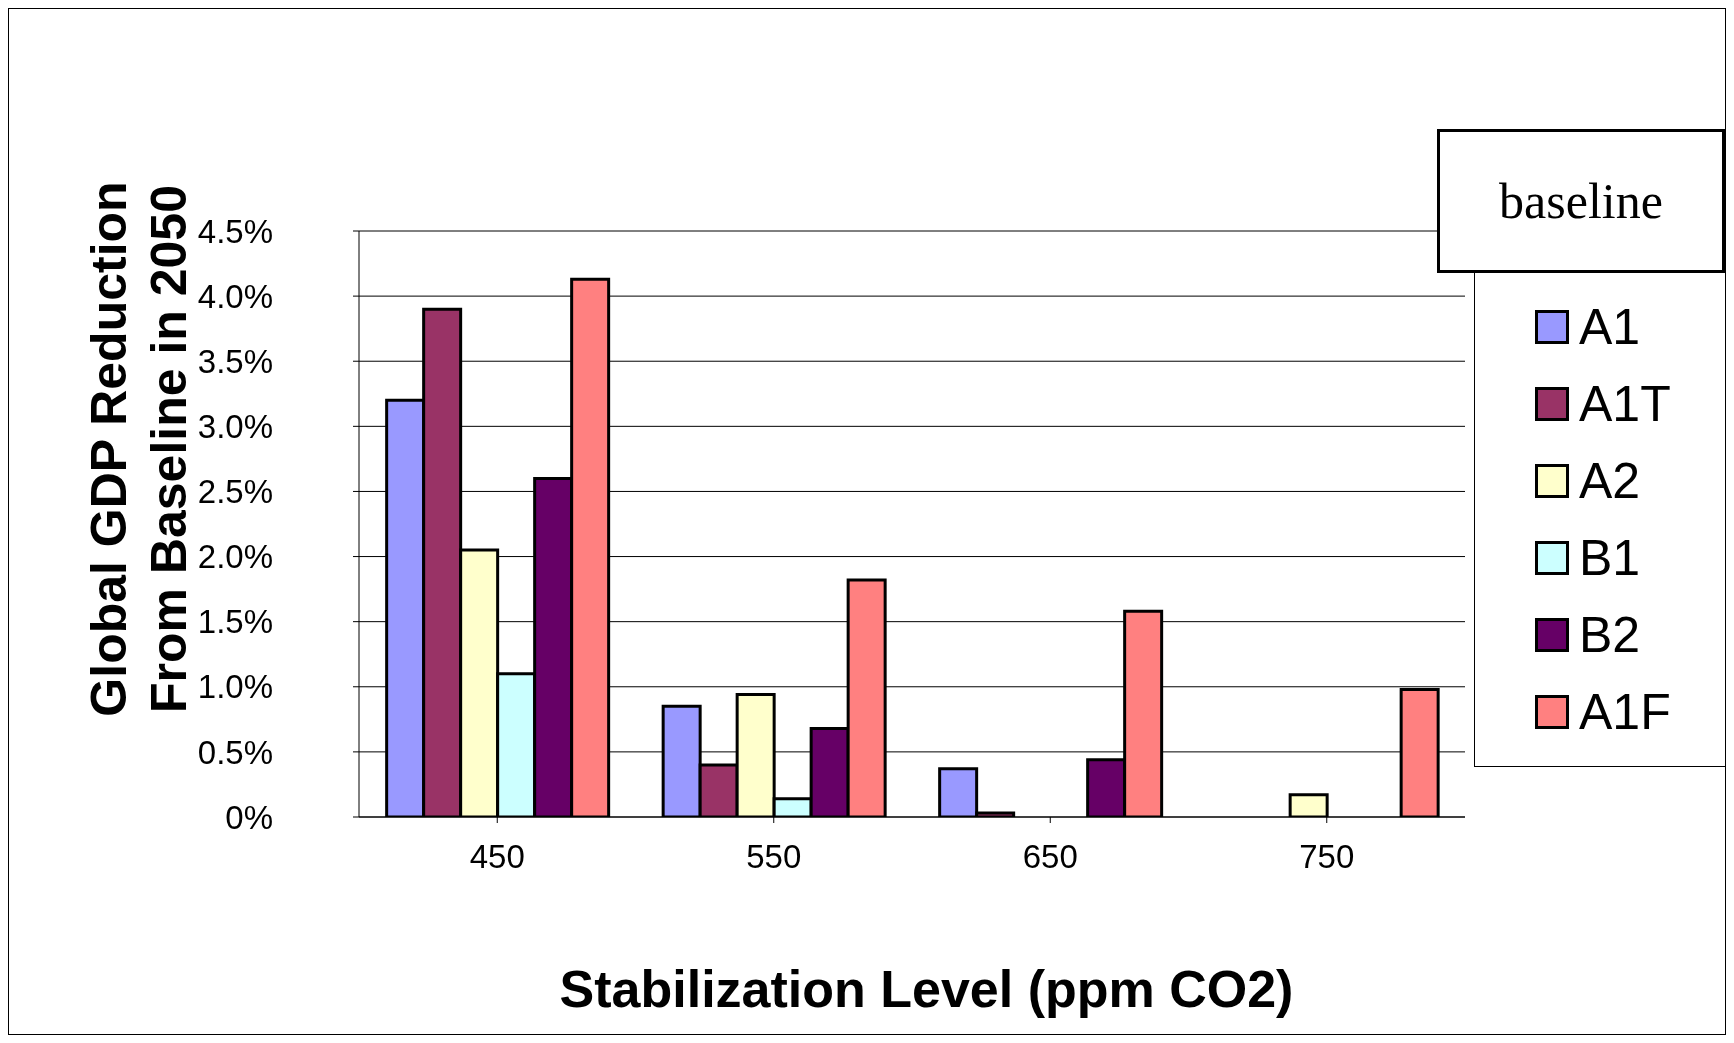 Image resolution: width=1734 pixels, height=1043 pixels. I want to click on legend-label: A1F, so click(1625, 711).